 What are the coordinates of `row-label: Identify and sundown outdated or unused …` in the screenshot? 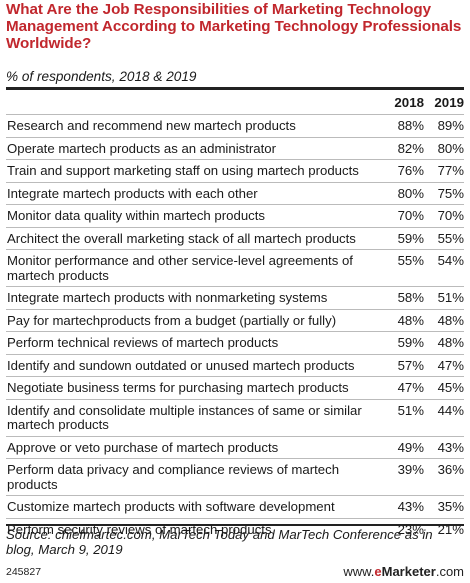 It's located at (181, 365).